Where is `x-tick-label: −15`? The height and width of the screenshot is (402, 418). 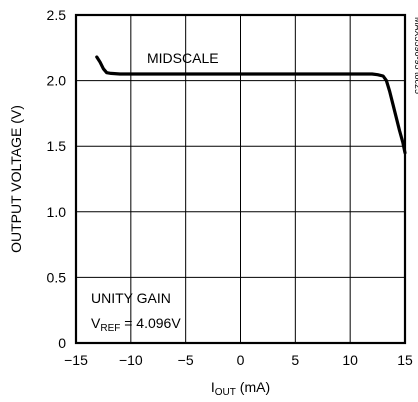 x-tick-label: −15 is located at coordinates (76, 360).